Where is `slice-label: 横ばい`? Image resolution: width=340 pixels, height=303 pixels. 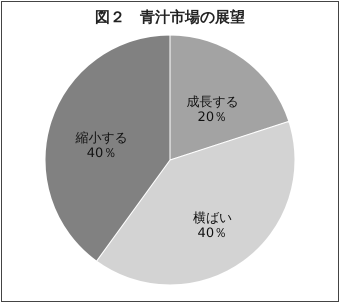 slice-label: 横ばい is located at coordinates (212, 218).